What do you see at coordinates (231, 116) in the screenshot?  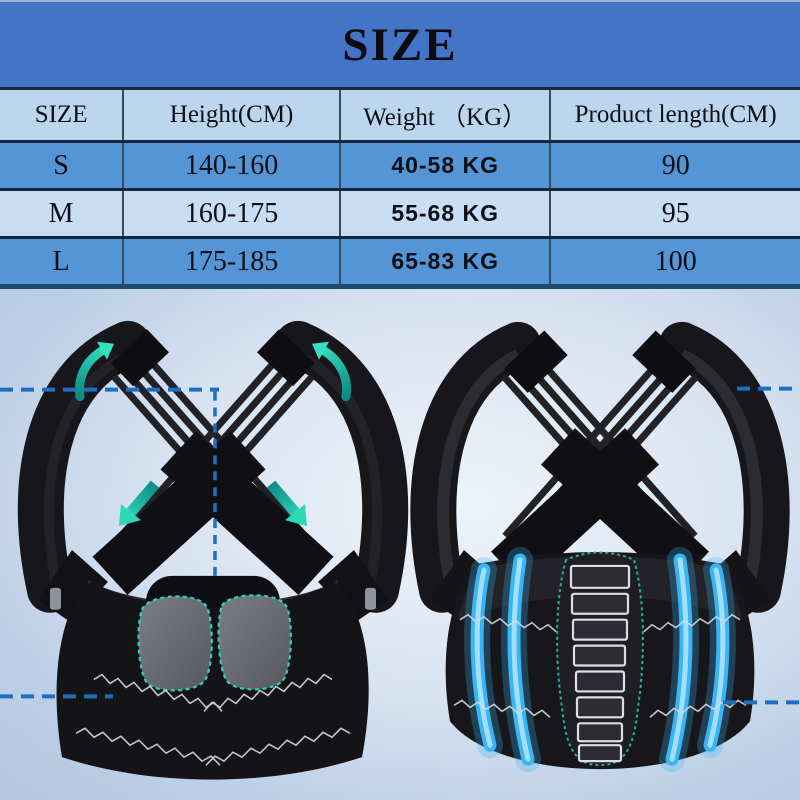 I see `column-header-height: Height(CM)` at bounding box center [231, 116].